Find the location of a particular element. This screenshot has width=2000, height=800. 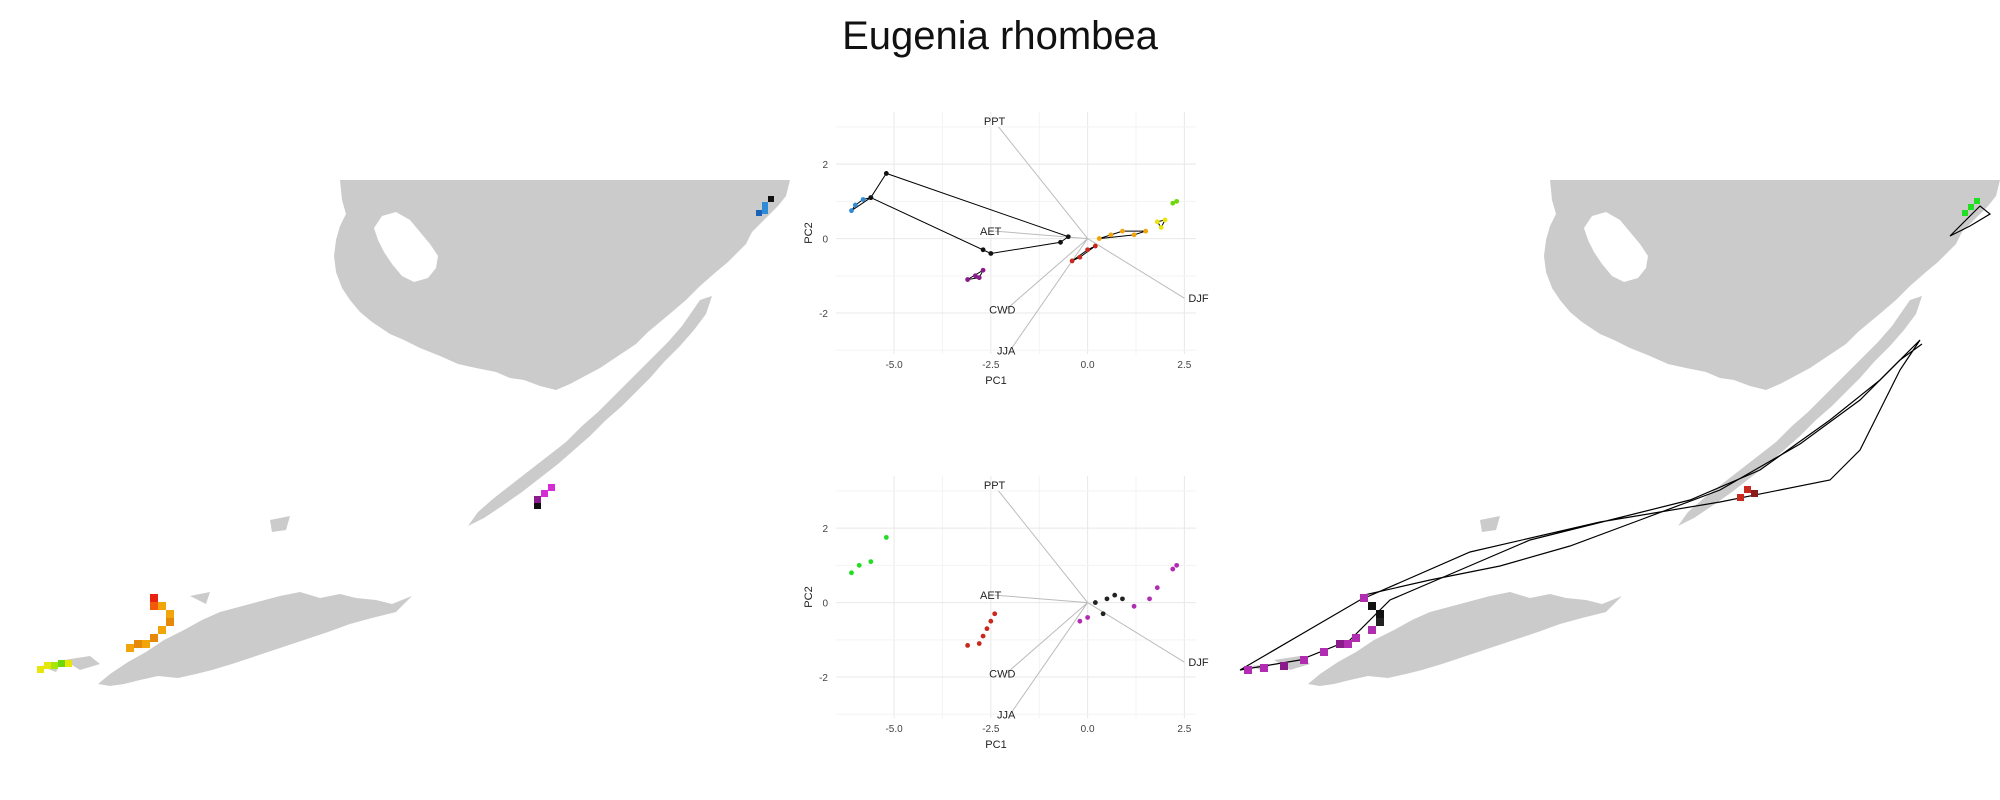

loading-label: CWD is located at coordinates (1002, 310).